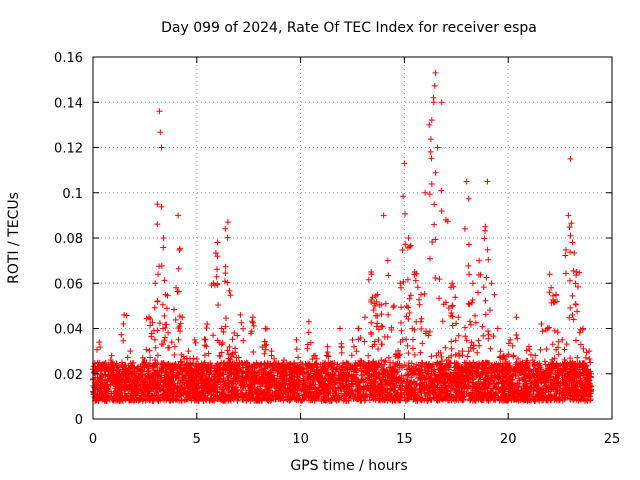  I want to click on y-tick-label: 0.14, so click(68, 103).